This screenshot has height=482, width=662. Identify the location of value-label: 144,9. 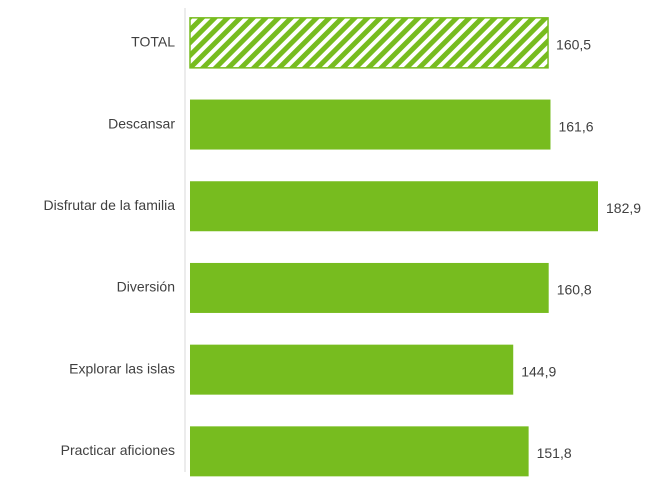
(538, 371).